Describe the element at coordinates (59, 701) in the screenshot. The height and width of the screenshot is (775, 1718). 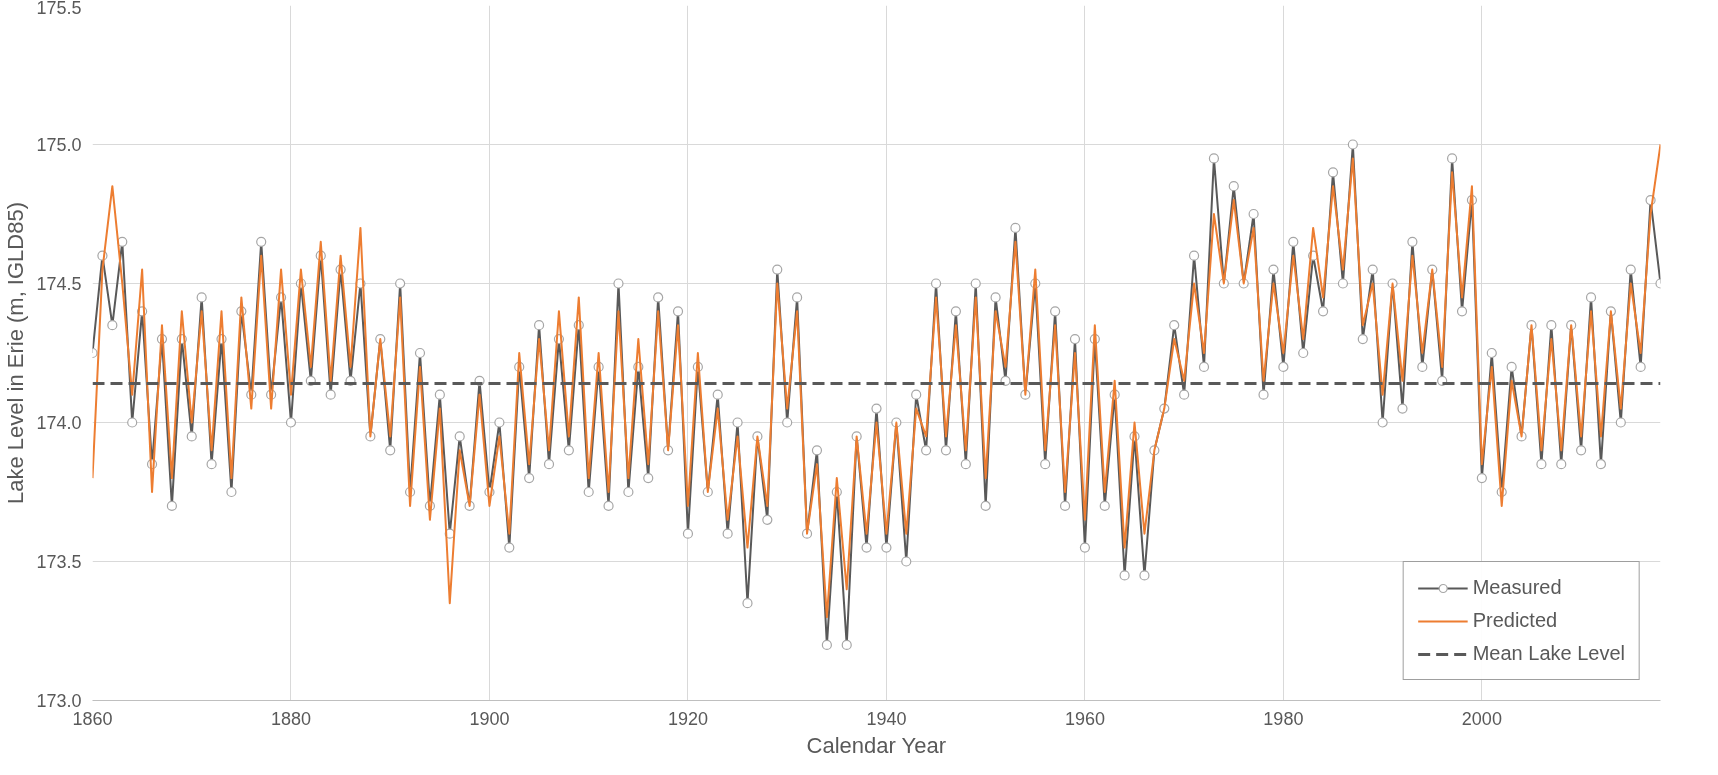
I see `y-tick-label: 173.0` at that location.